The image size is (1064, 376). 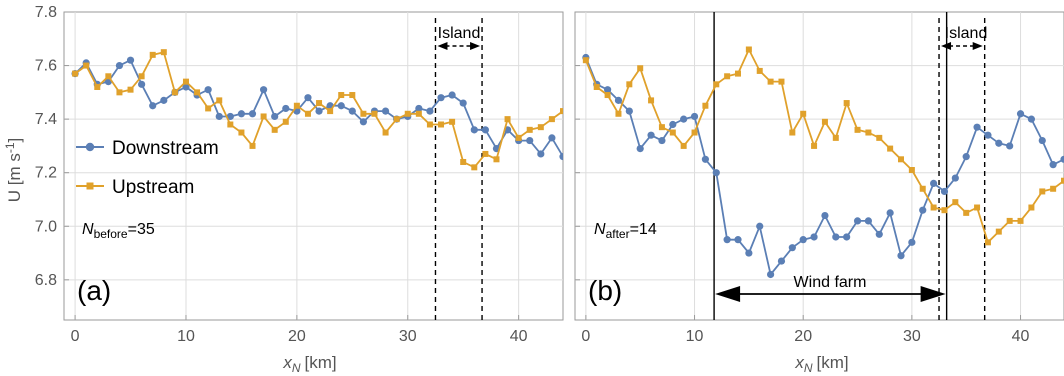 I want to click on y-tick-label: 7.0, so click(x=46, y=226).